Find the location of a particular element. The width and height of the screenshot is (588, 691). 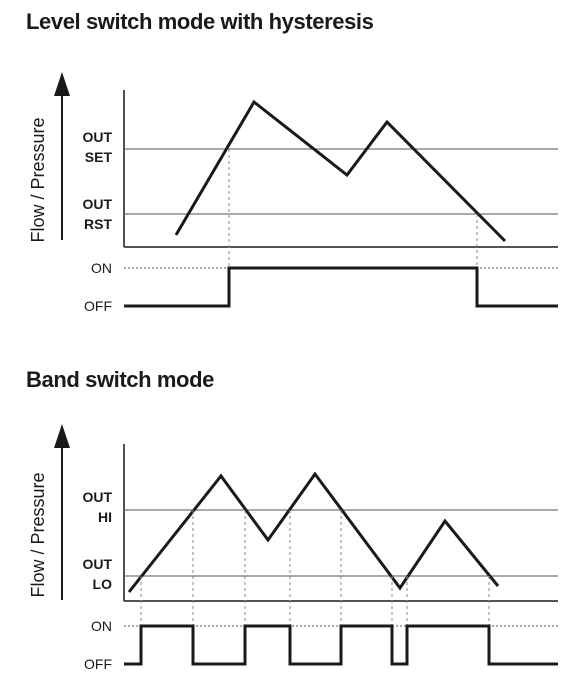

diagram-1-title: Level switch mode with hysteresis is located at coordinates (200, 21).